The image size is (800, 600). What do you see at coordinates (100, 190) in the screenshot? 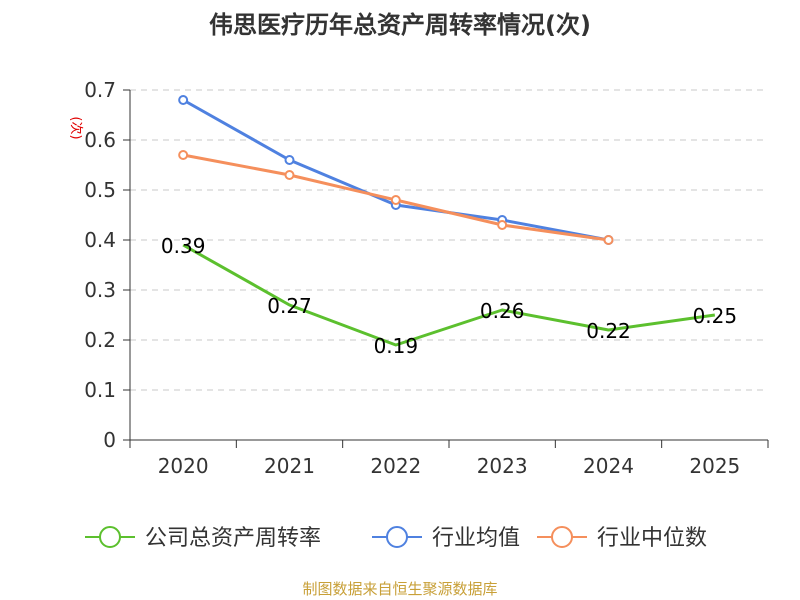
I see `y-tick-label: 0.5` at bounding box center [100, 190].